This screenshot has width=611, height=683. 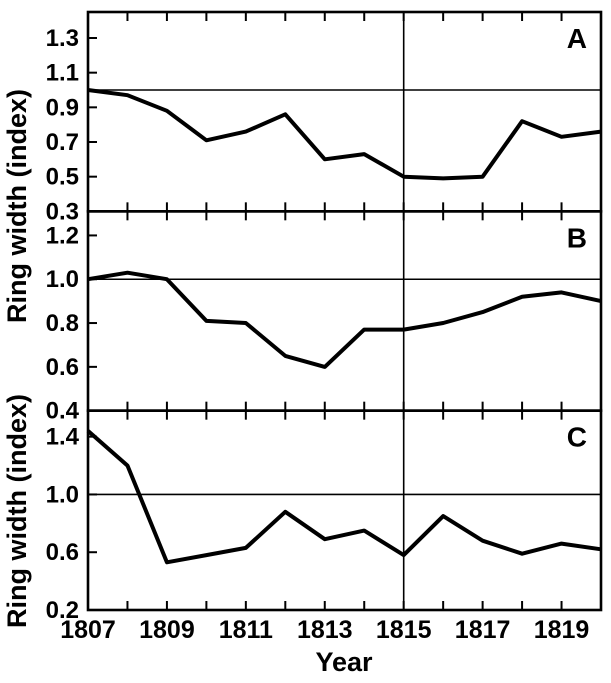 What do you see at coordinates (246, 630) in the screenshot?
I see `x-tick-label-1811: 1811` at bounding box center [246, 630].